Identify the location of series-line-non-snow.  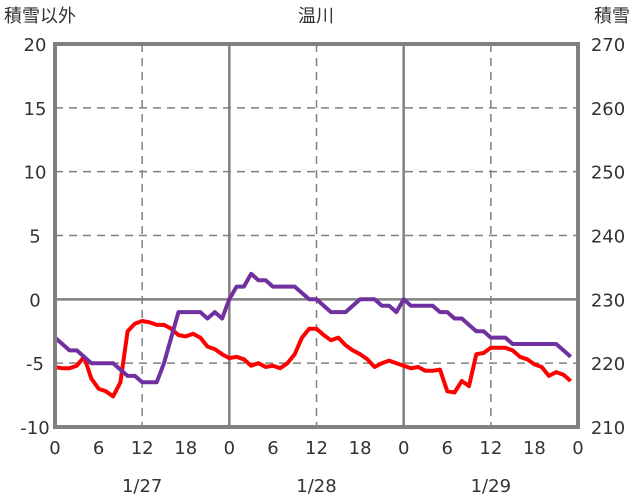
(313, 359).